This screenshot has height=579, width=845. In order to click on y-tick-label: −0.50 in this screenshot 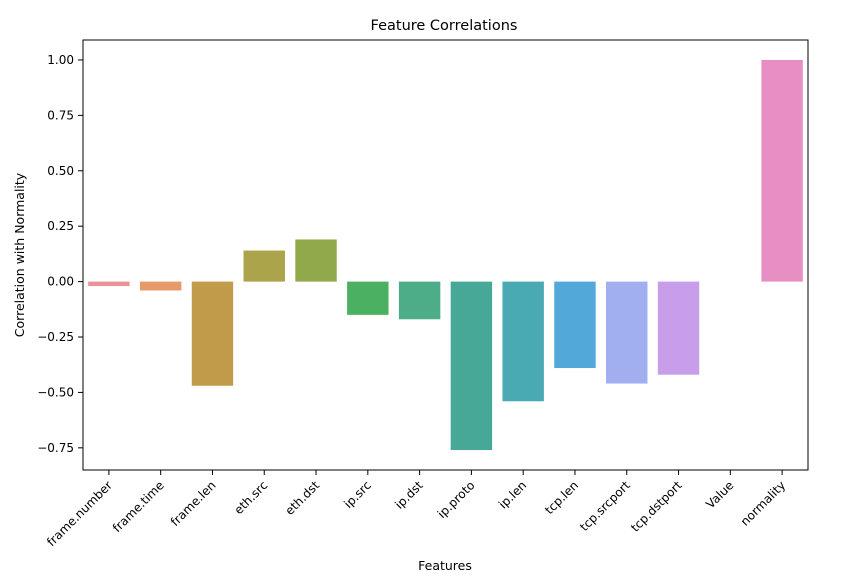, I will do `click(55, 392)`.